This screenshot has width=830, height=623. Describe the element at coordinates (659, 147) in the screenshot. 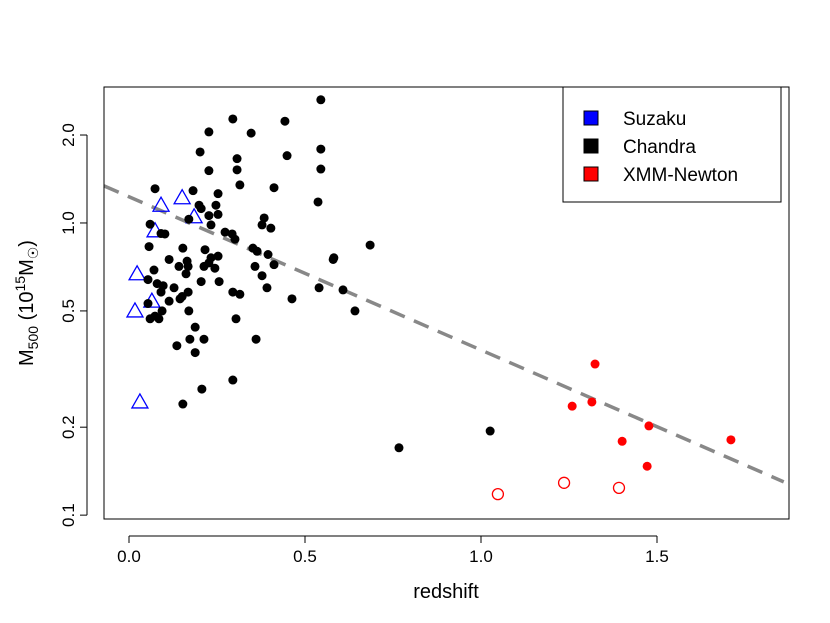

I see `legend-label-chandra: Chandra` at that location.